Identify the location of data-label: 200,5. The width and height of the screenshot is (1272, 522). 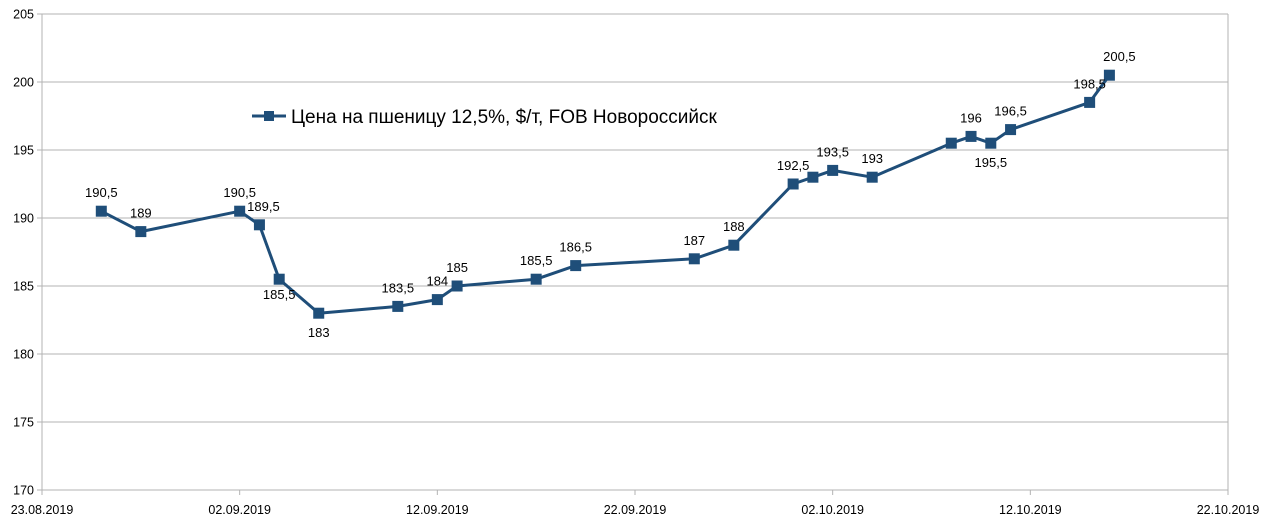
(1119, 56).